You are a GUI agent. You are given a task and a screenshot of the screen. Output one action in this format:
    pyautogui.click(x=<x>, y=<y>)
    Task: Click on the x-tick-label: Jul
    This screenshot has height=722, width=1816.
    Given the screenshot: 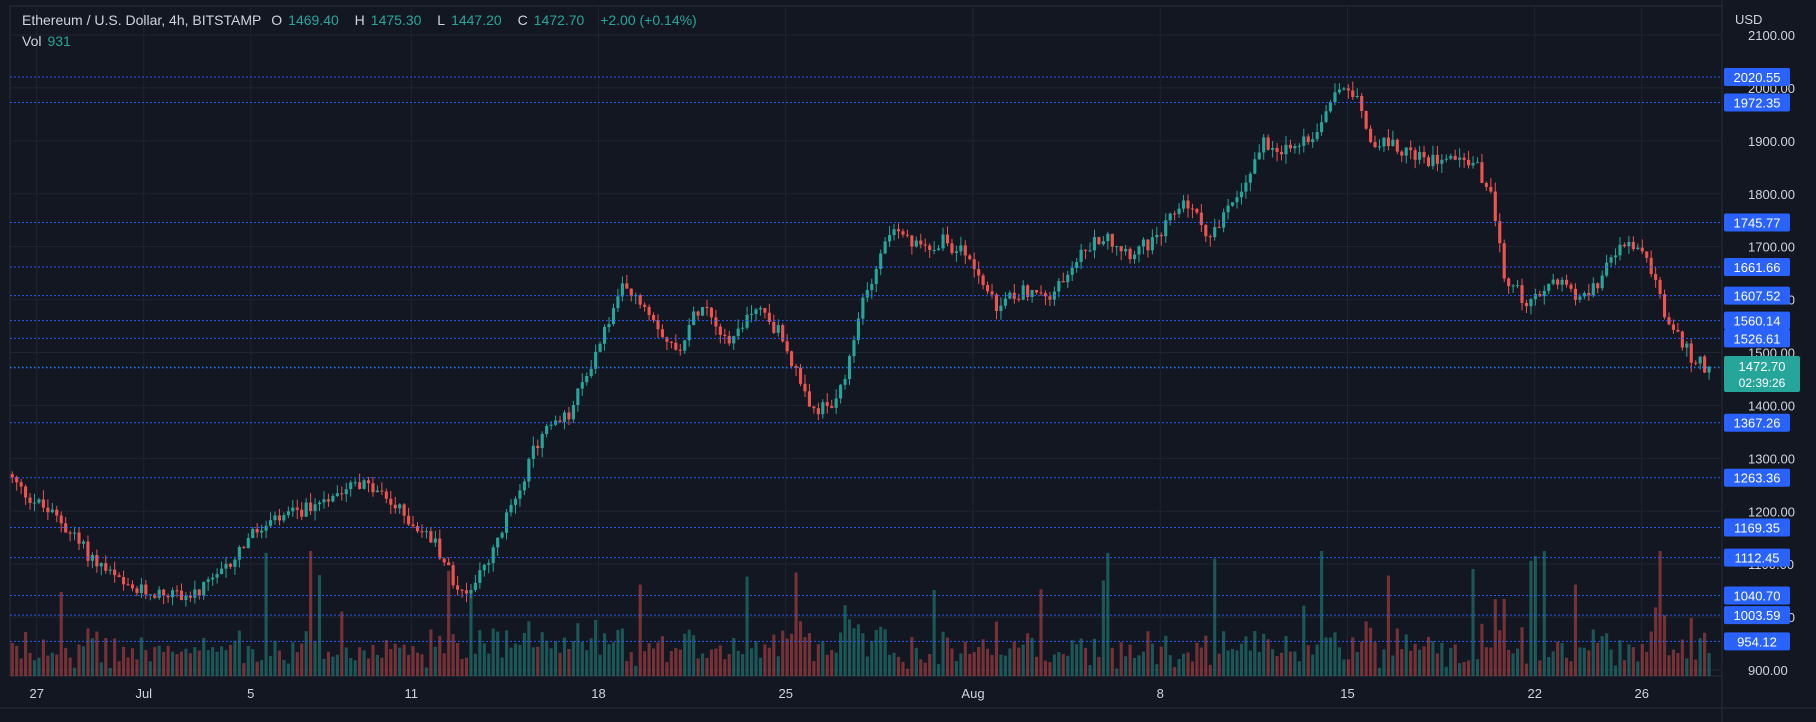 What is the action you would take?
    pyautogui.click(x=143, y=693)
    